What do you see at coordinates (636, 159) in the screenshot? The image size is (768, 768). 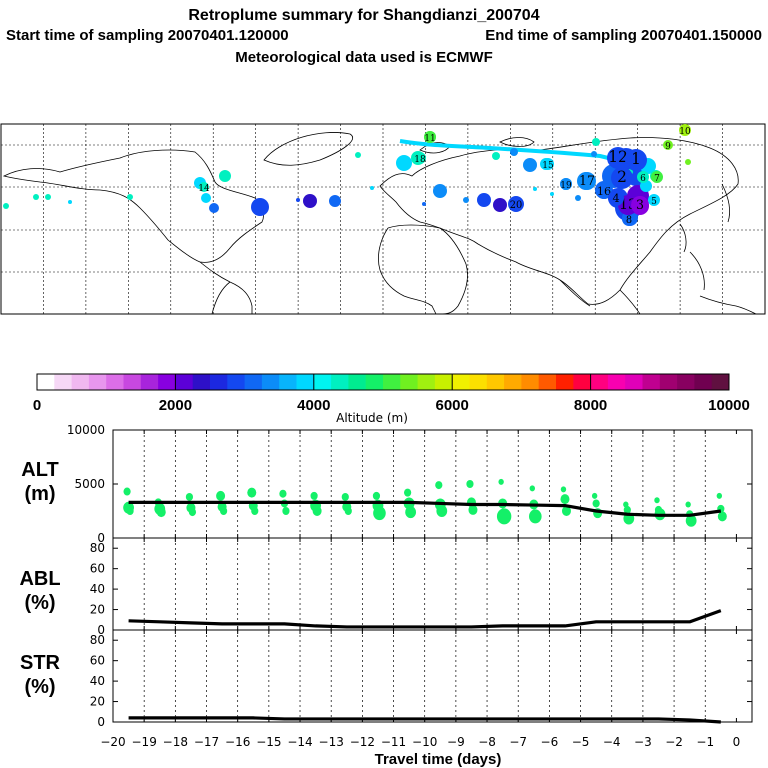 I see `map-marker-label: 1` at bounding box center [636, 159].